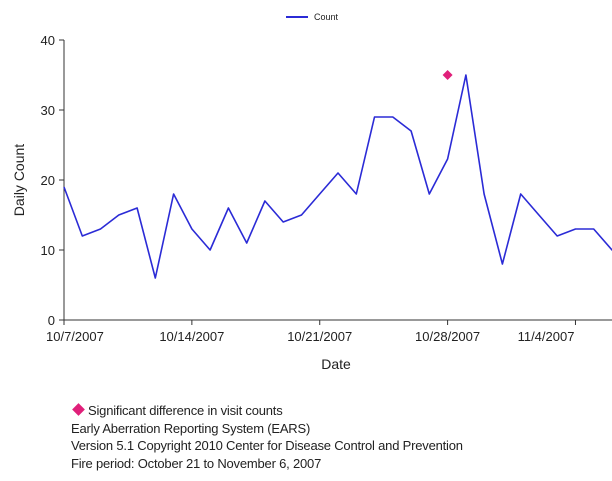  Describe the element at coordinates (326, 17) in the screenshot. I see `legend-label-count: Count` at that location.